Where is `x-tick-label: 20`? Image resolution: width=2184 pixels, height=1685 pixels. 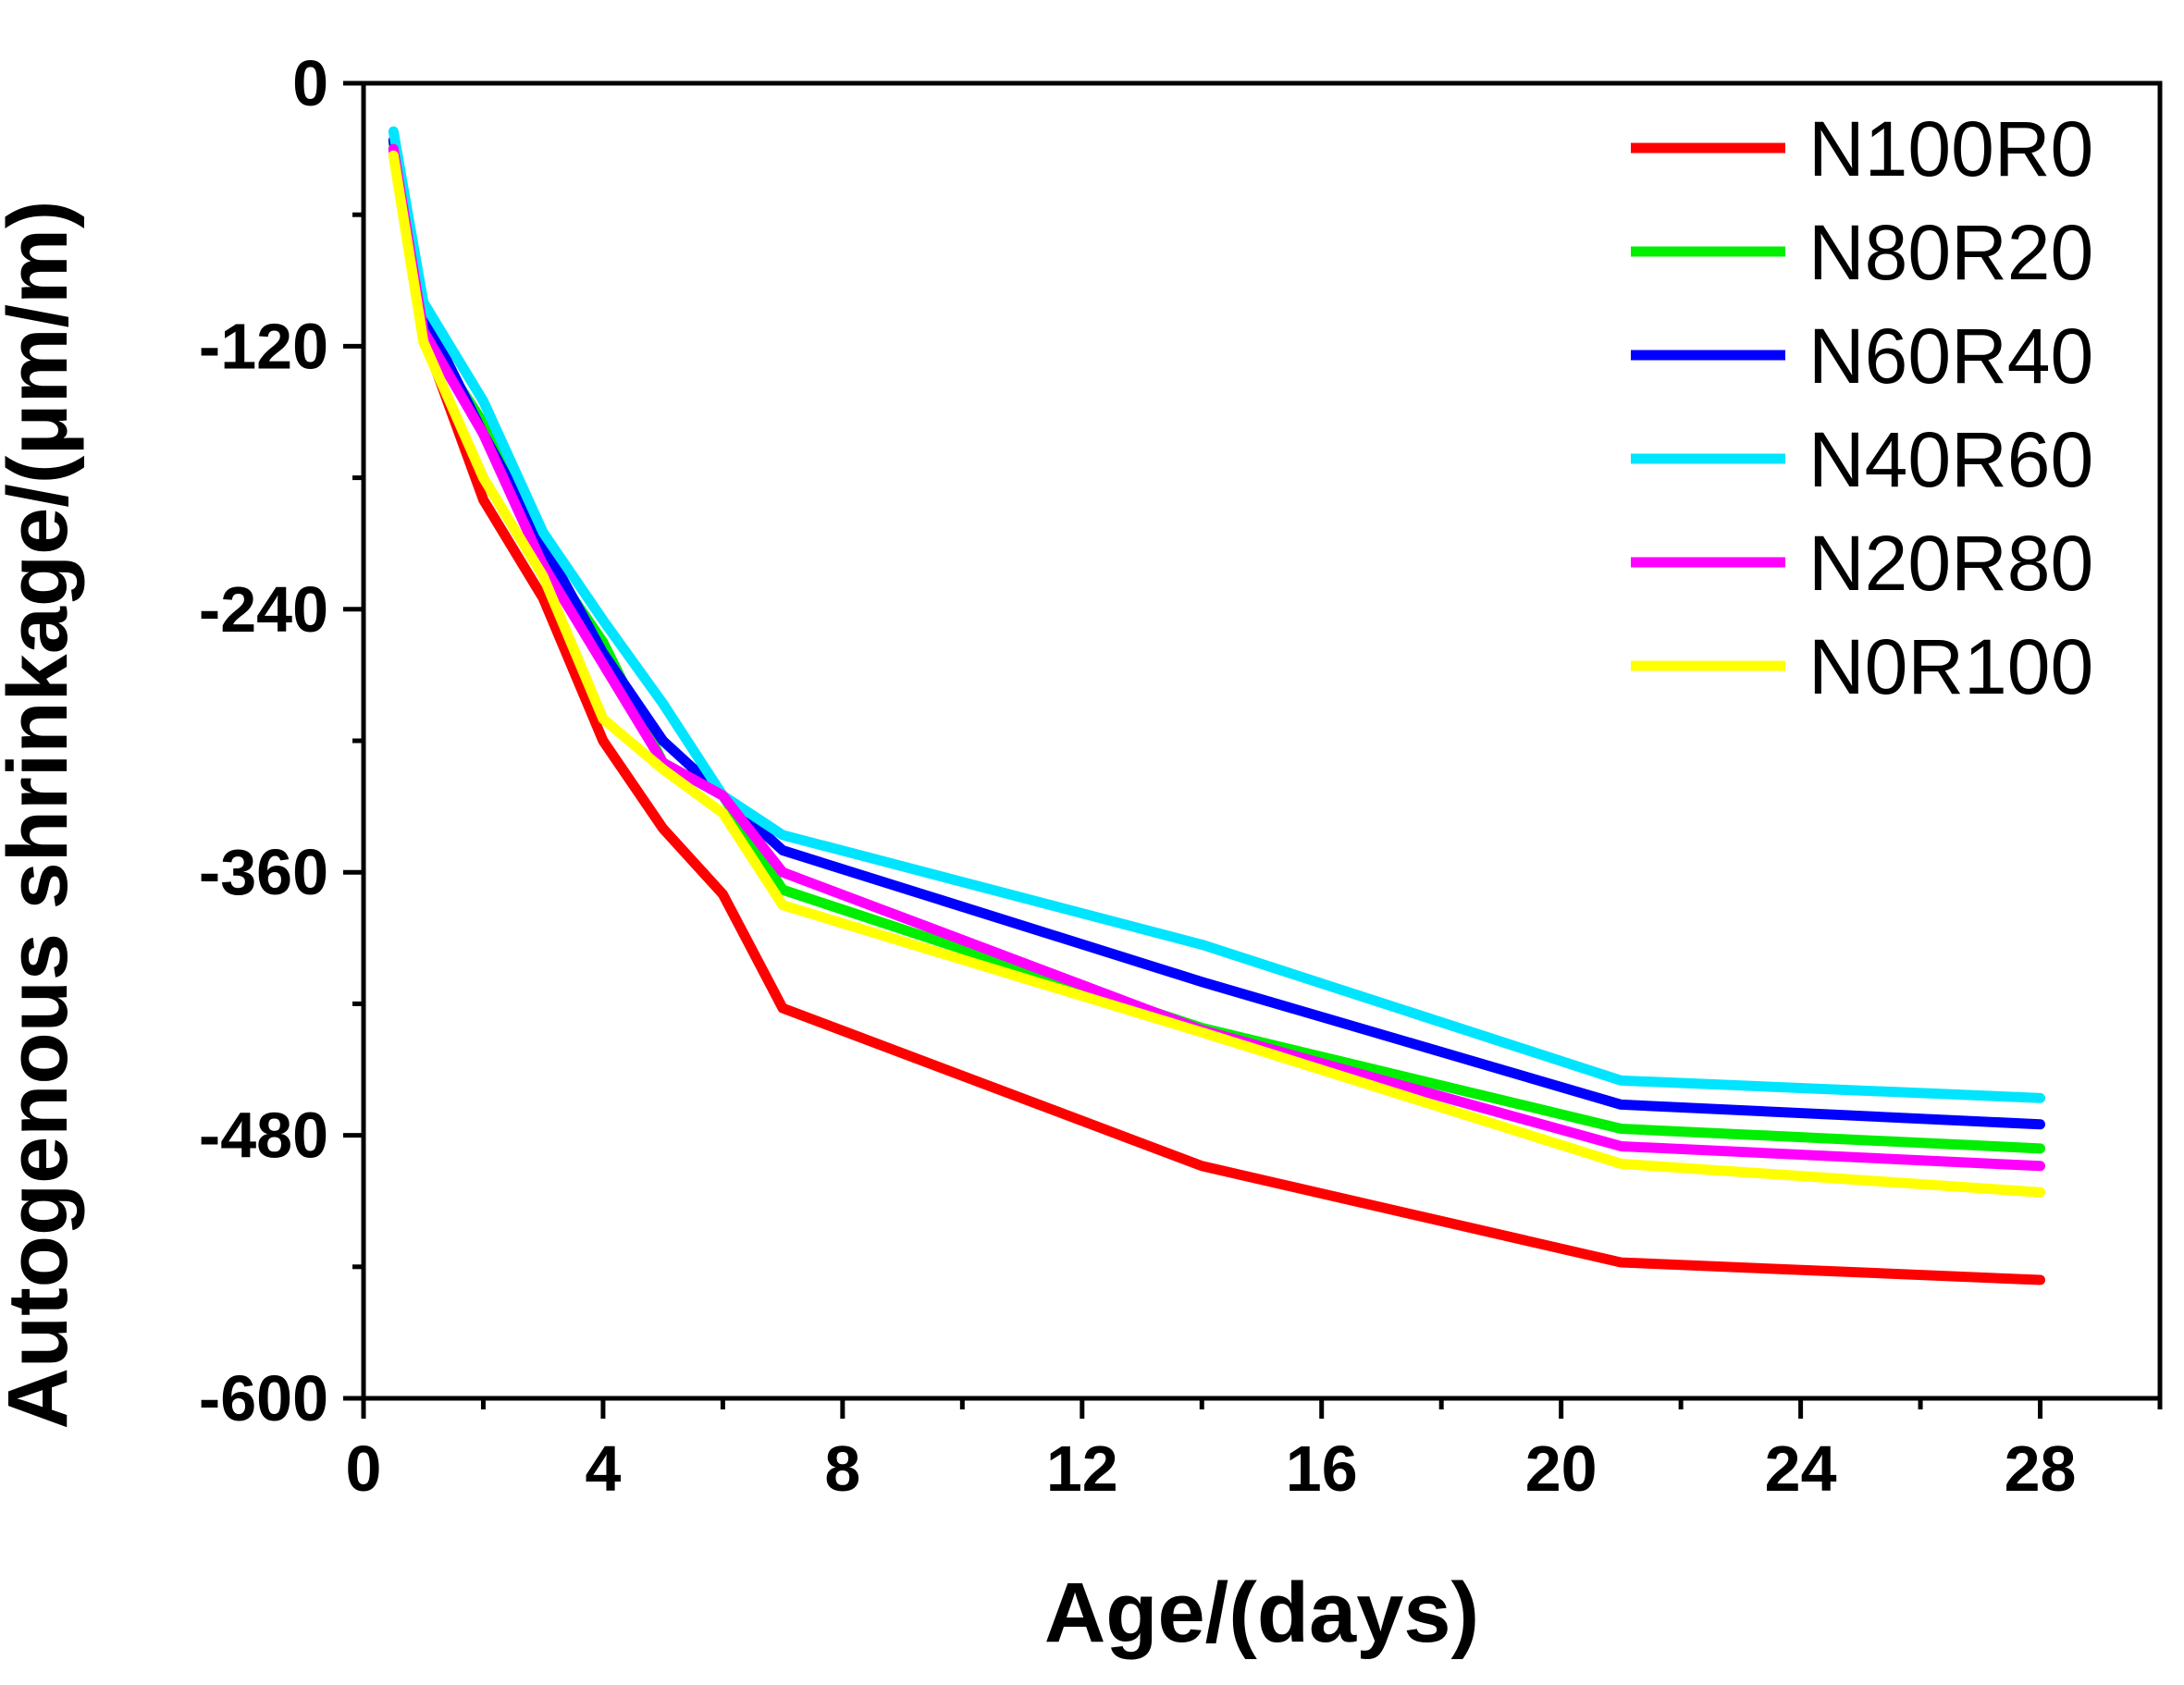 x-tick-label: 20 is located at coordinates (1561, 1469).